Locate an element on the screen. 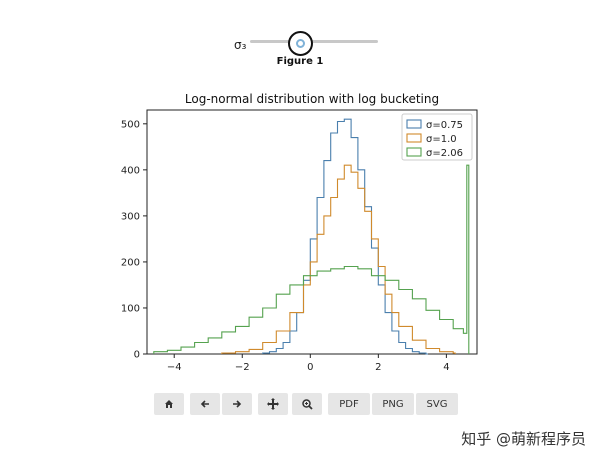  y-tick-label: 400 is located at coordinates (130, 170).